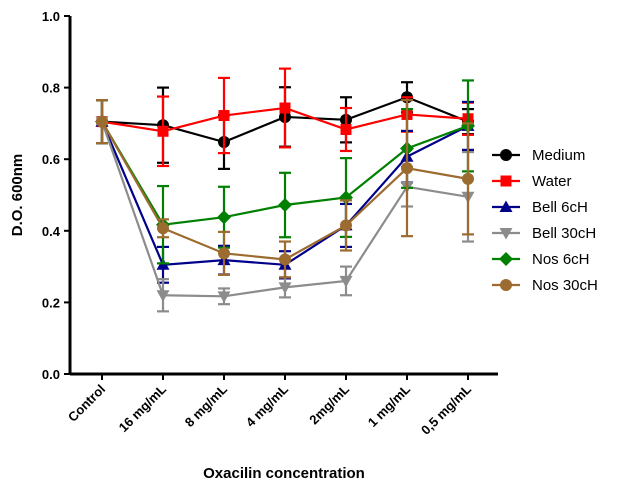  Describe the element at coordinates (389, 405) in the screenshot. I see `x-tick-label: 1 mg/mL` at that location.